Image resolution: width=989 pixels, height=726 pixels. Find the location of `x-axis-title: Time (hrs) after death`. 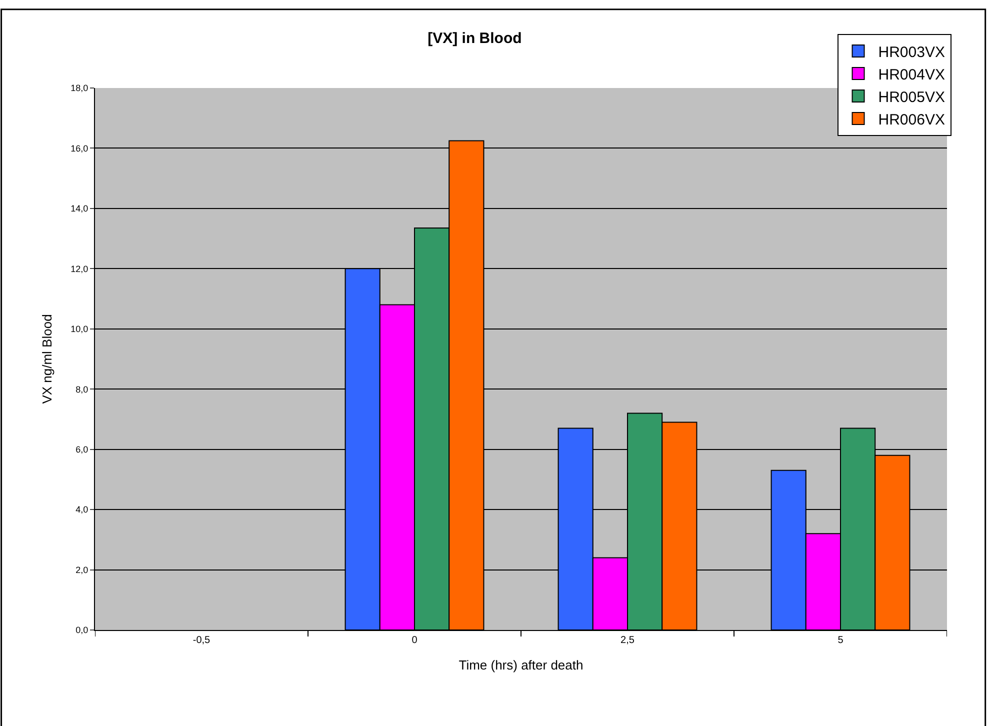

x-axis-title: Time (hrs) after death is located at coordinates (521, 665).